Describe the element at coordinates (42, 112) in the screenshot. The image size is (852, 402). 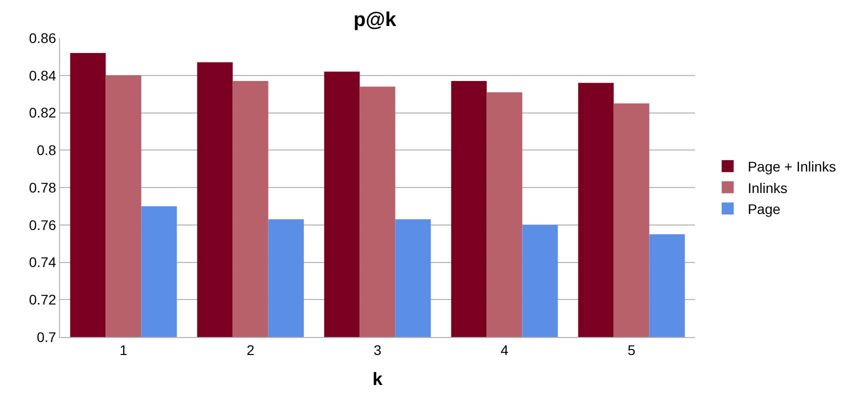
I see `y-tick-label: 0.82` at that location.